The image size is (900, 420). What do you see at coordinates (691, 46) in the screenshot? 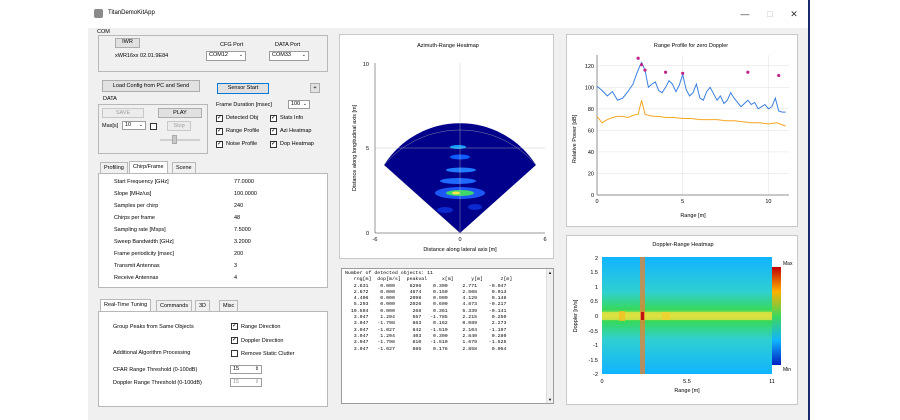
I see `range-plot-title: Range Profile for zero Doppler` at bounding box center [691, 46].